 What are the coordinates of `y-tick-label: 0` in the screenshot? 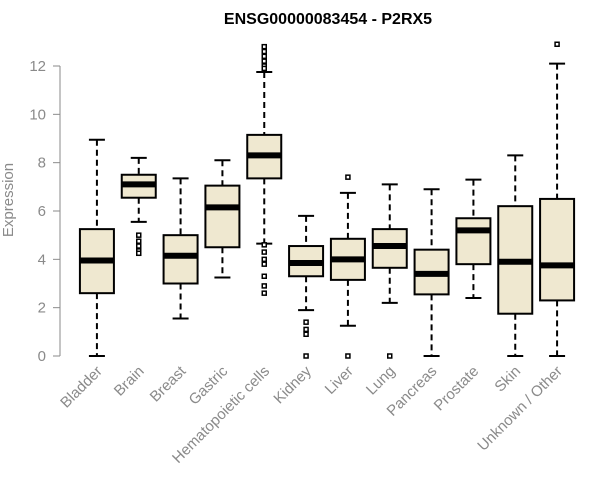 It's located at (42, 356).